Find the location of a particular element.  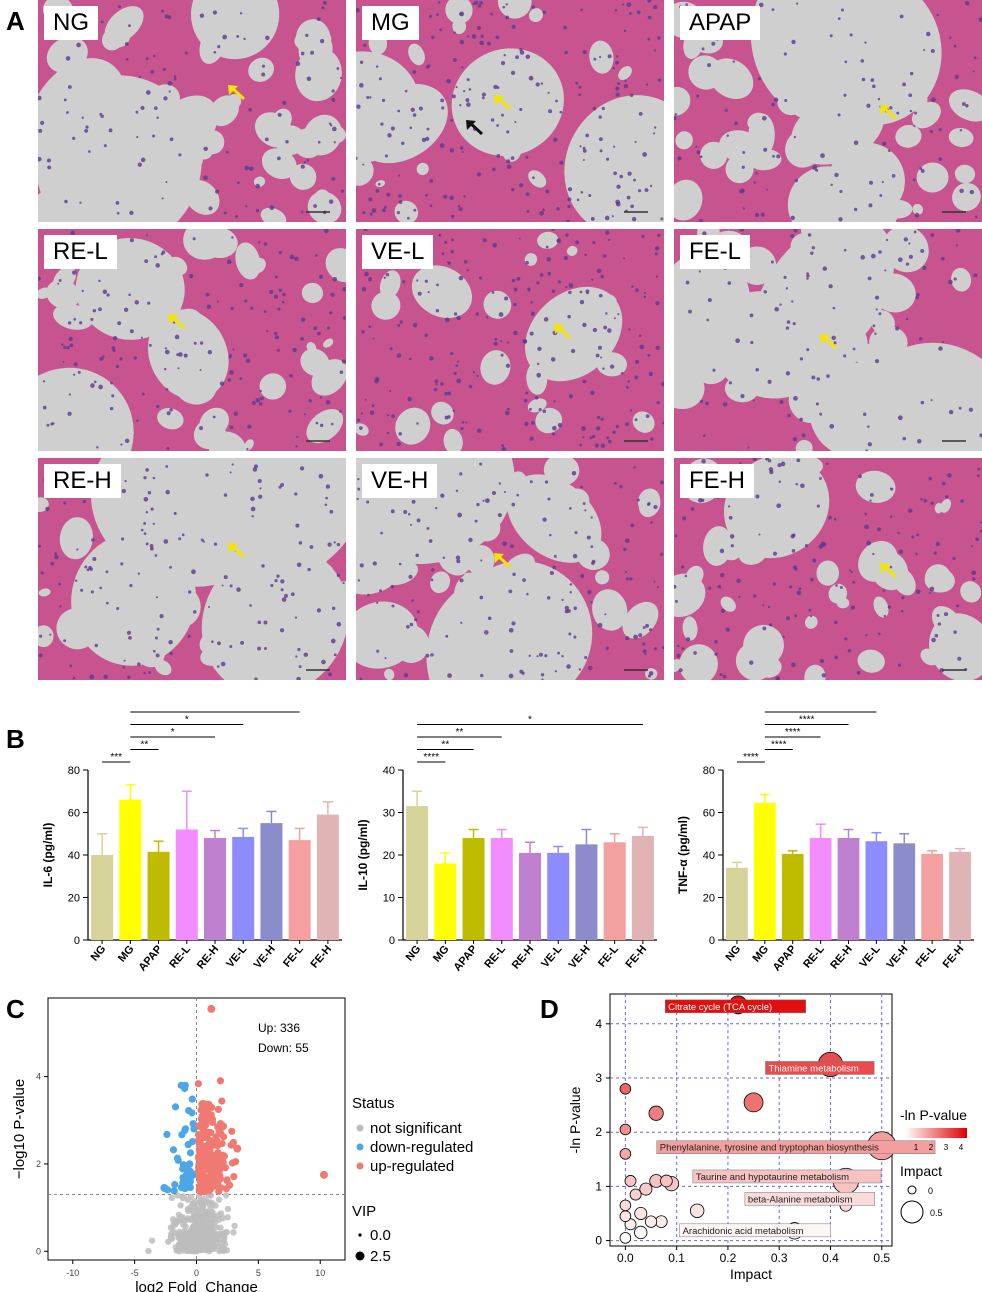

histology-image is located at coordinates (510, 111).